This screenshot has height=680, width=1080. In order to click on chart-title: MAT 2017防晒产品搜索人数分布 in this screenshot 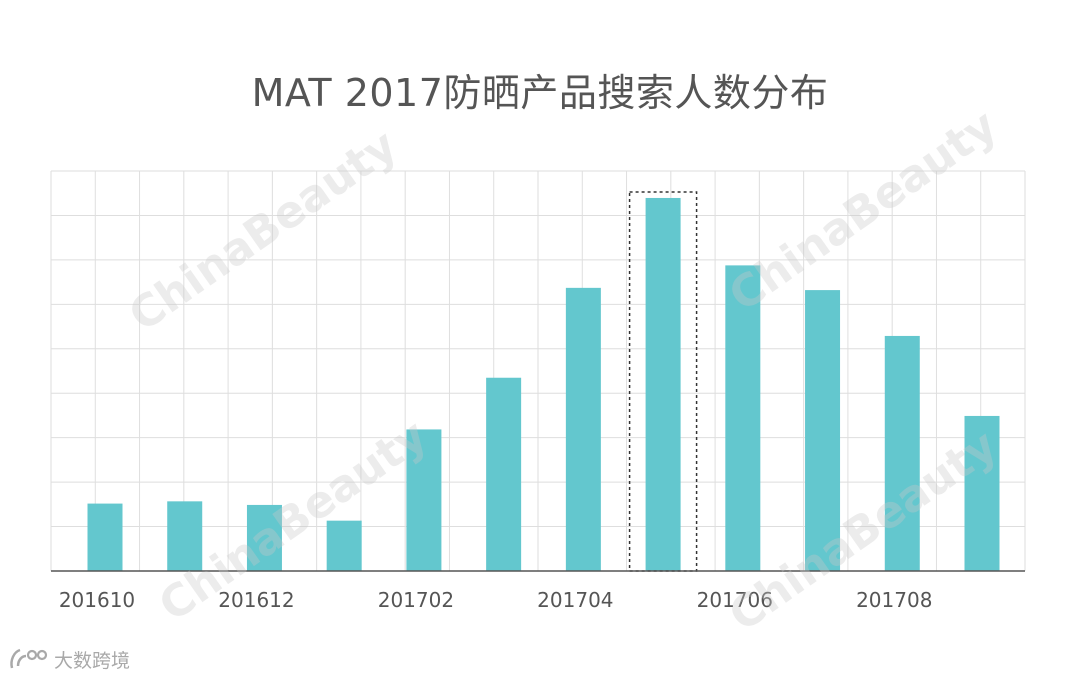, I will do `click(540, 93)`.